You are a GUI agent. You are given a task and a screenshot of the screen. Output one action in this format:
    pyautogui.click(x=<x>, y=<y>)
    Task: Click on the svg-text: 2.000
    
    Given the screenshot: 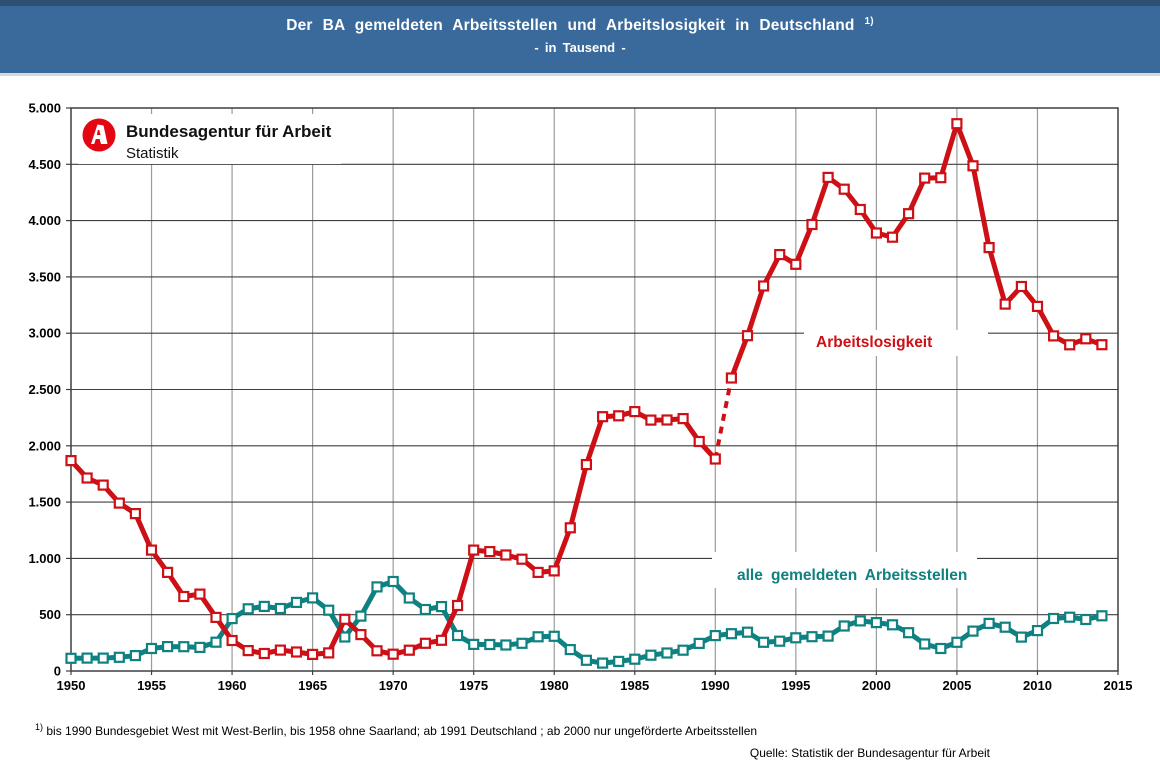 What is the action you would take?
    pyautogui.click(x=44, y=445)
    